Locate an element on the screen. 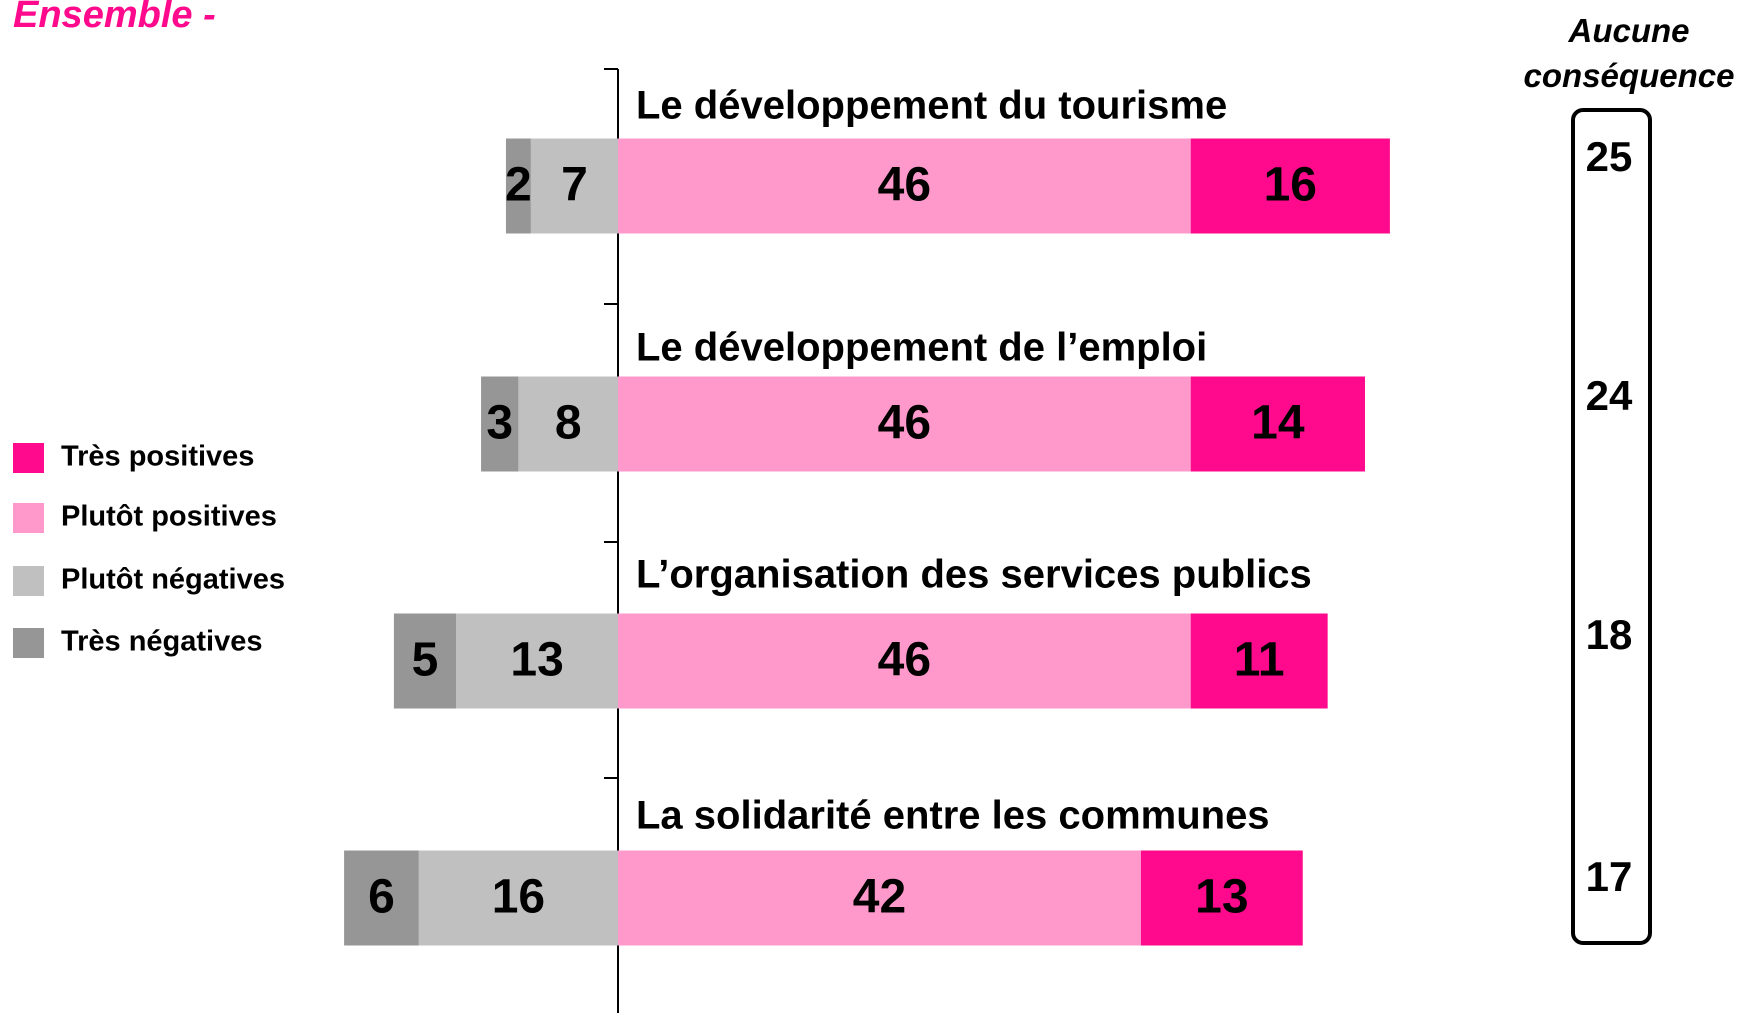  value-label: 5 is located at coordinates (425, 660).